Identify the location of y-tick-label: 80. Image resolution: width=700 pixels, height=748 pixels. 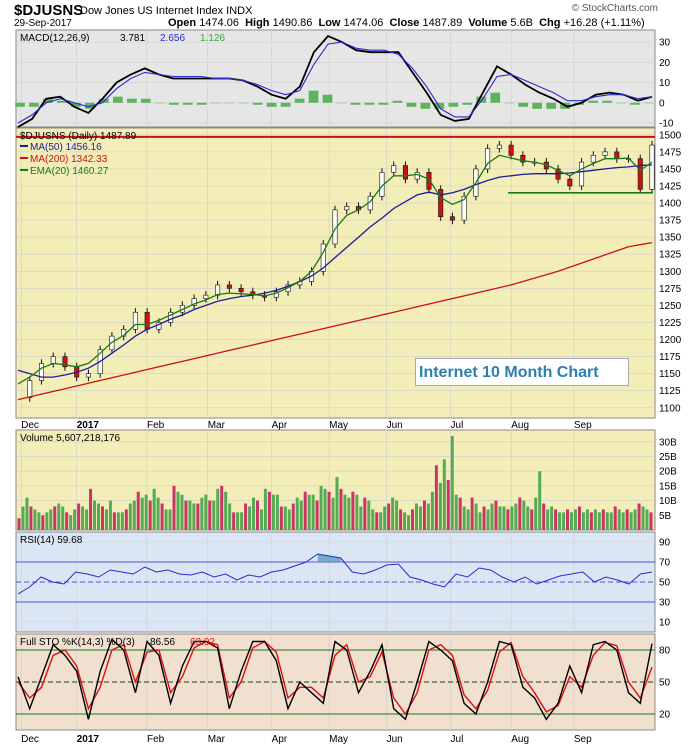
(665, 651).